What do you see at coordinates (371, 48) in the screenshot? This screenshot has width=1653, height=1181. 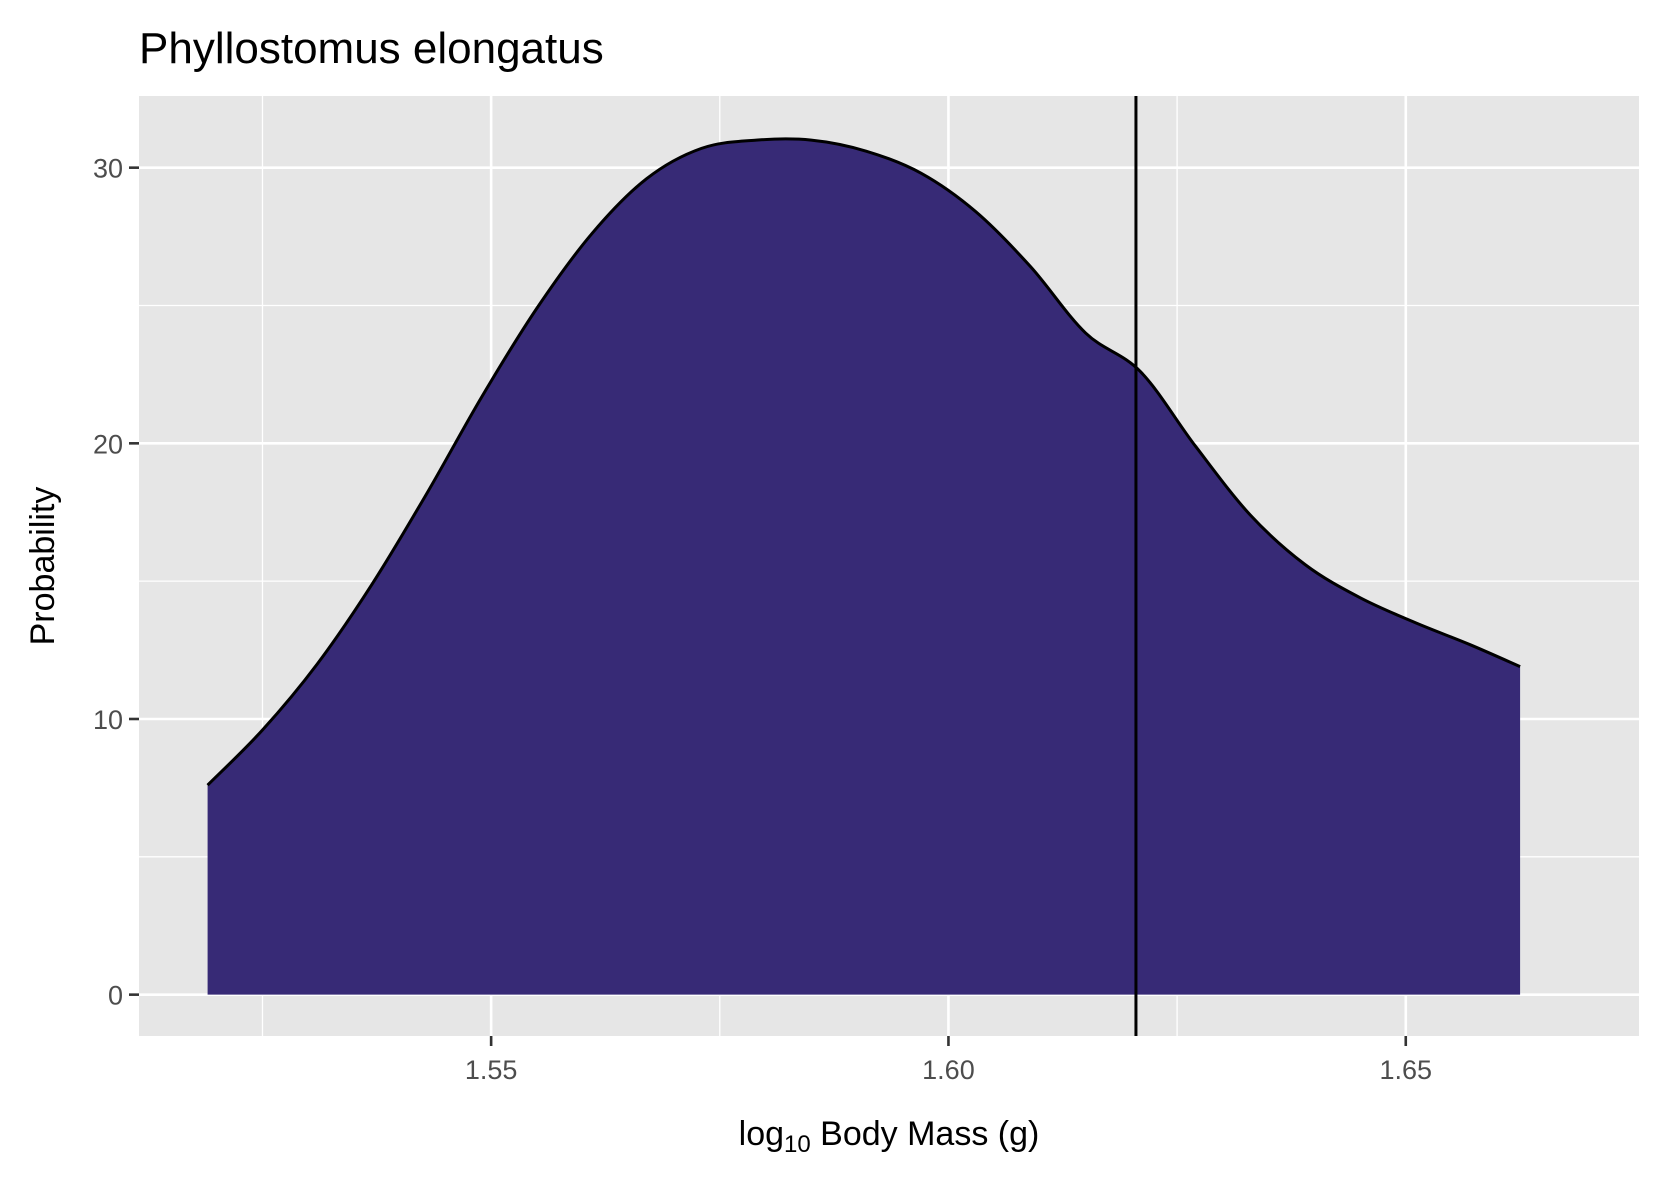 I see `chart-title: Phyllostomus elongatus` at bounding box center [371, 48].